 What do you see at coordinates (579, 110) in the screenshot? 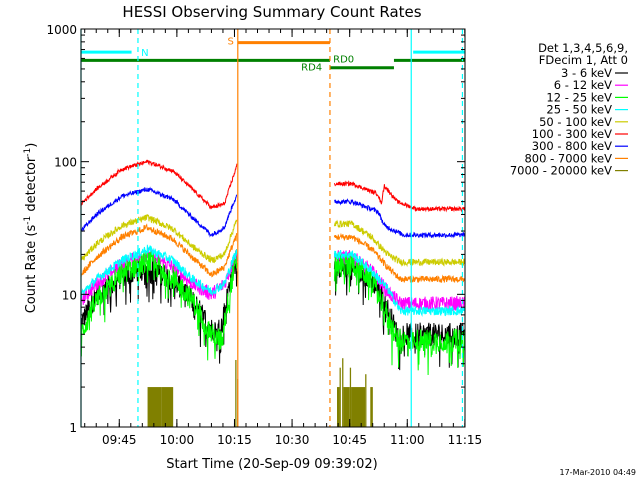
I see `legend-entry-label: 25 - 50 keV` at bounding box center [579, 110].